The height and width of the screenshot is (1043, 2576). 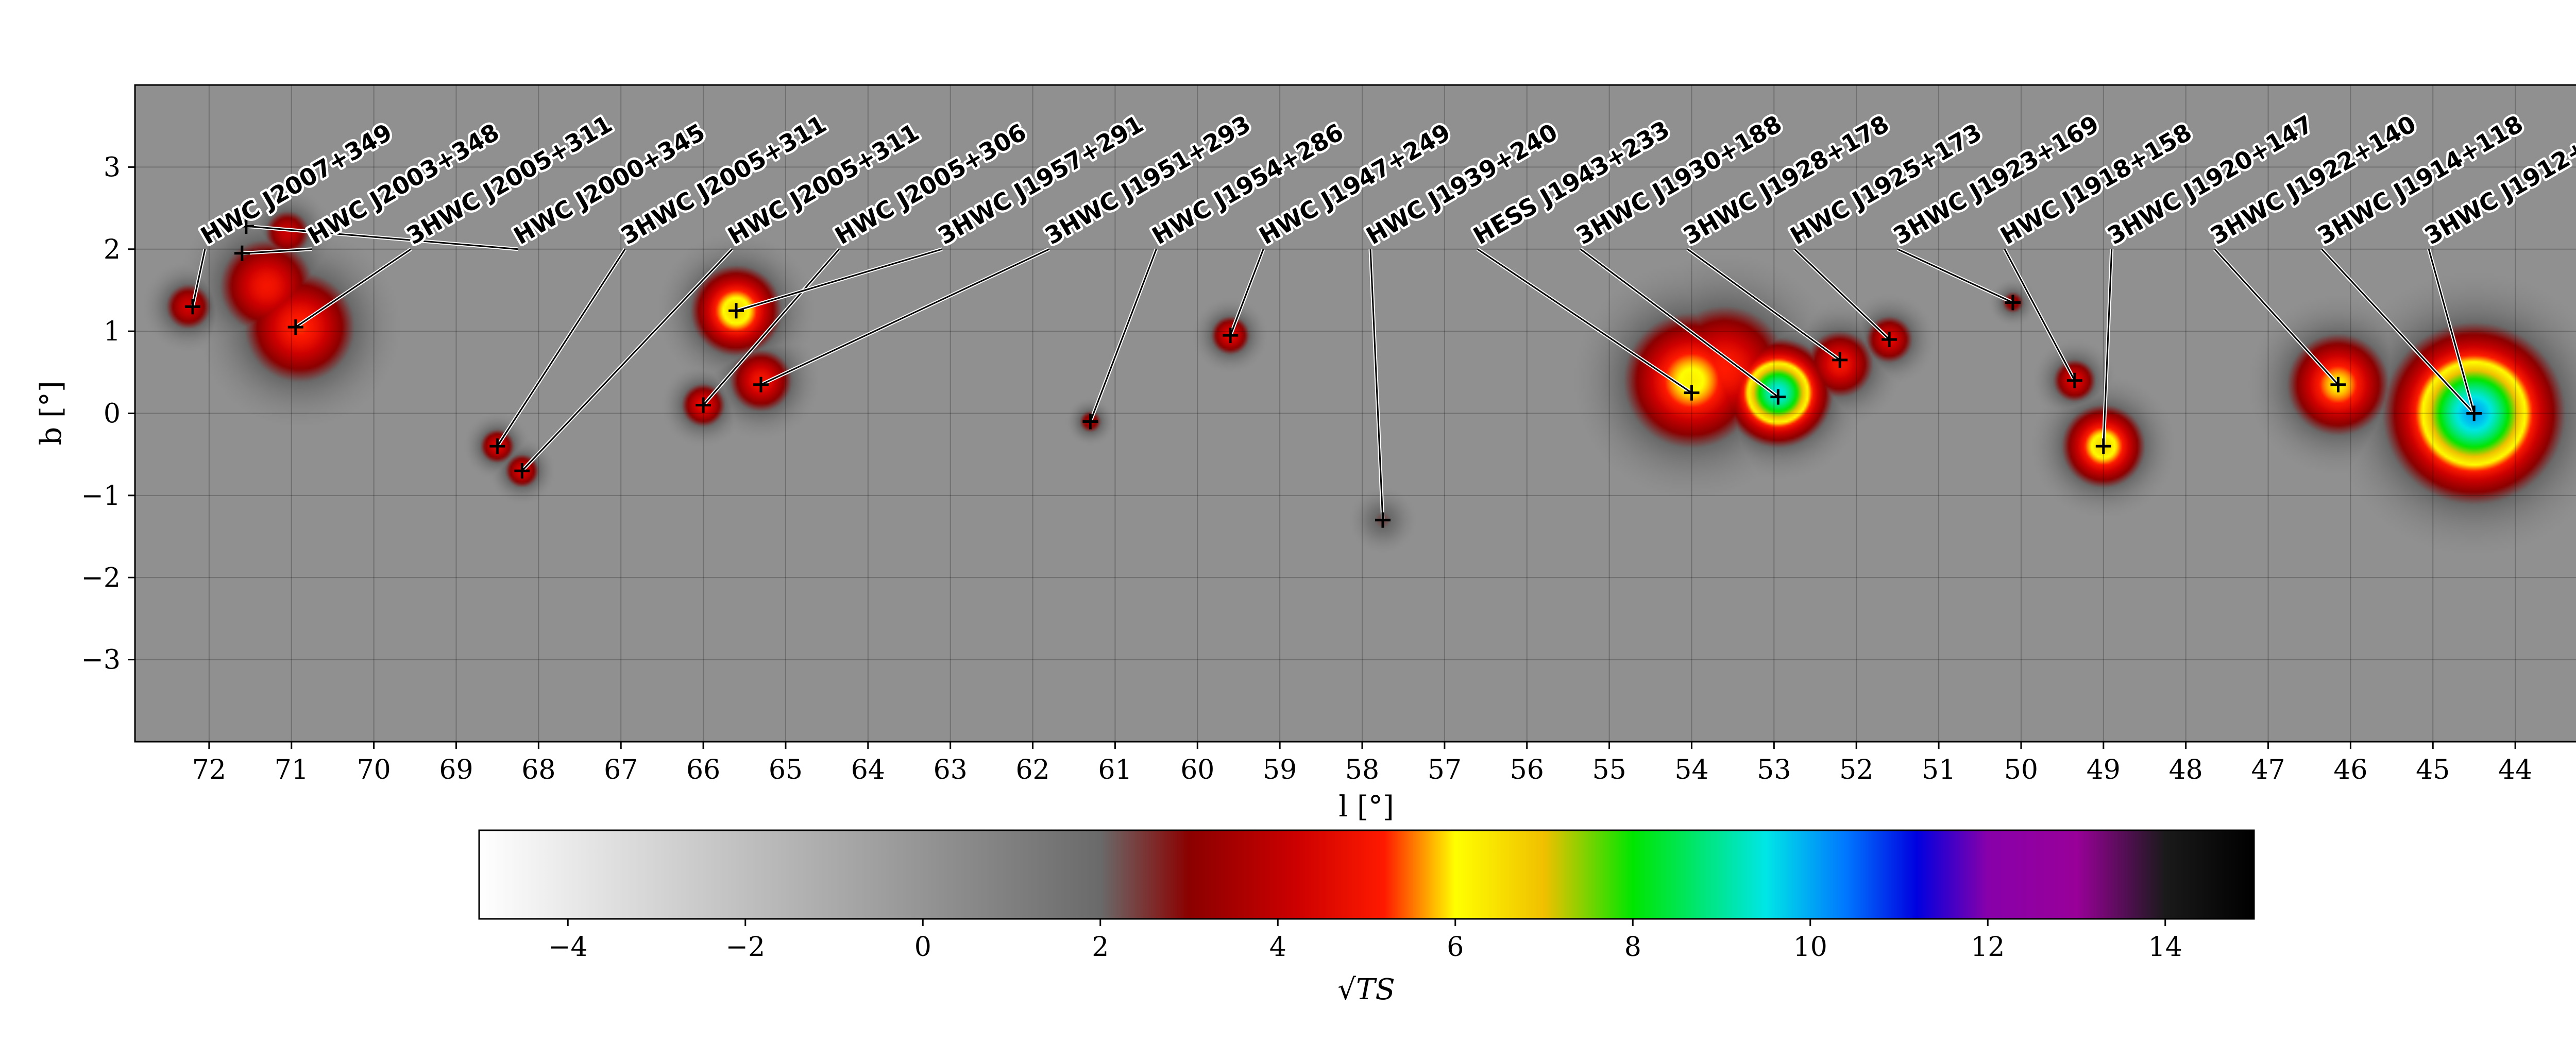 I want to click on x-tick-label: 56, so click(x=1527, y=770).